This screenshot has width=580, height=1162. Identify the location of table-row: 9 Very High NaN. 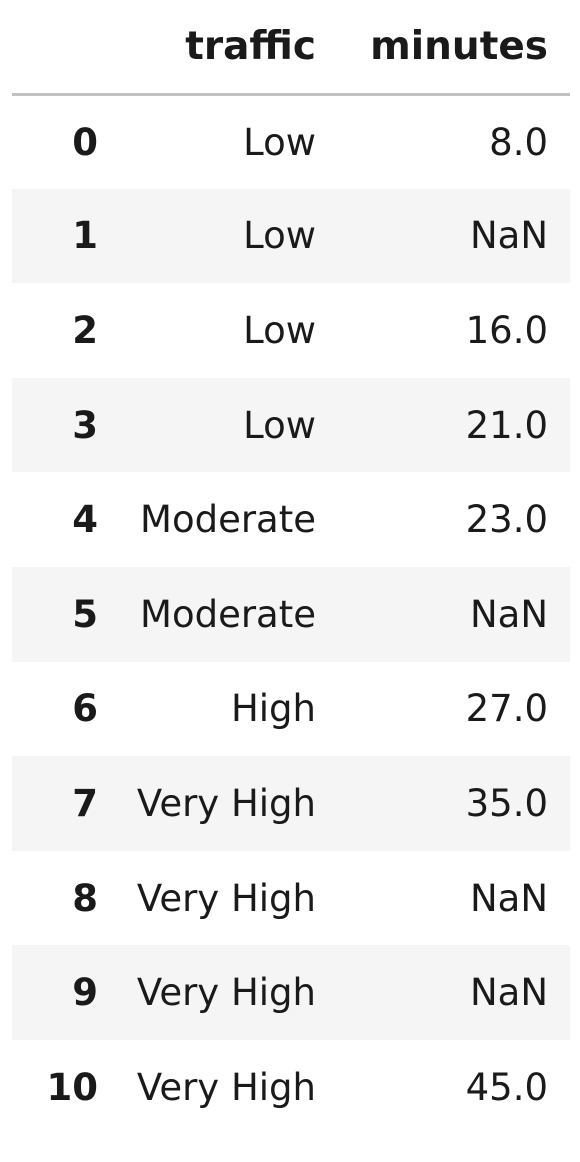
(291, 992).